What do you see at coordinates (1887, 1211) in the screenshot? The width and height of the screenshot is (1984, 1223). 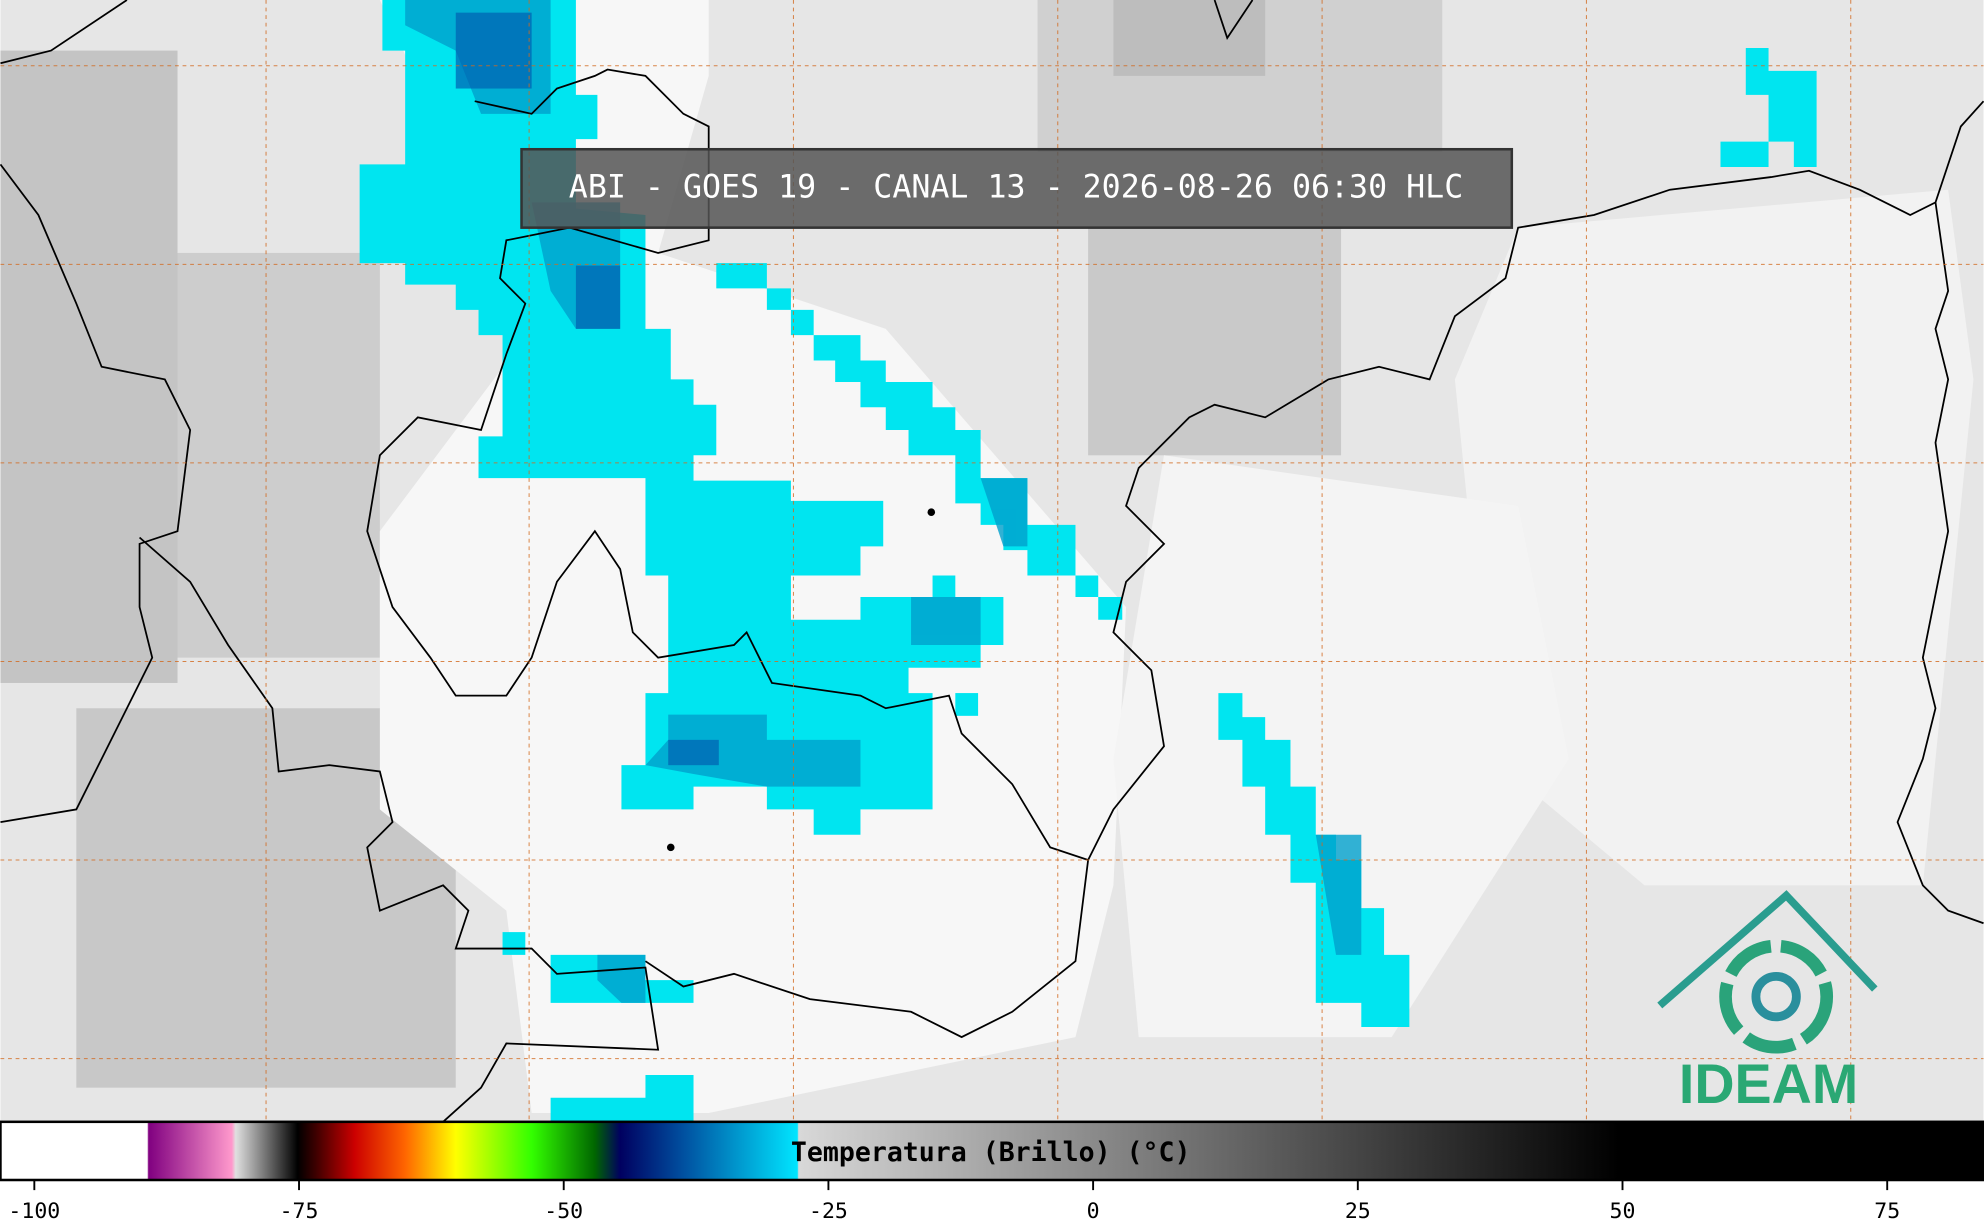 I see `colorbar-tick-label: 75` at bounding box center [1887, 1211].